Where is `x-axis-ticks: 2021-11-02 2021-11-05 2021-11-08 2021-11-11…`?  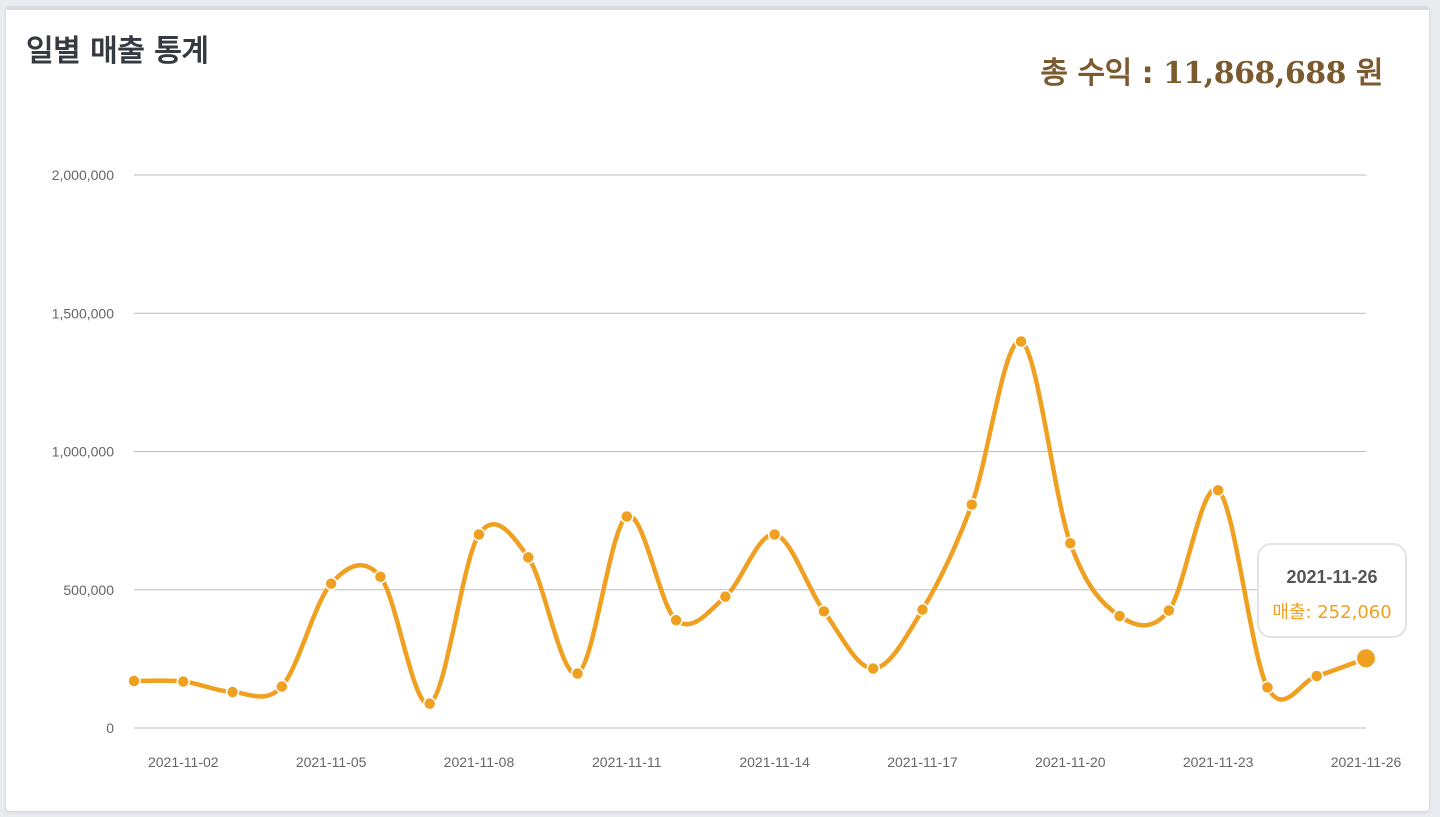
x-axis-ticks: 2021-11-02 2021-11-05 2021-11-08 2021-11-11… is located at coordinates (775, 762).